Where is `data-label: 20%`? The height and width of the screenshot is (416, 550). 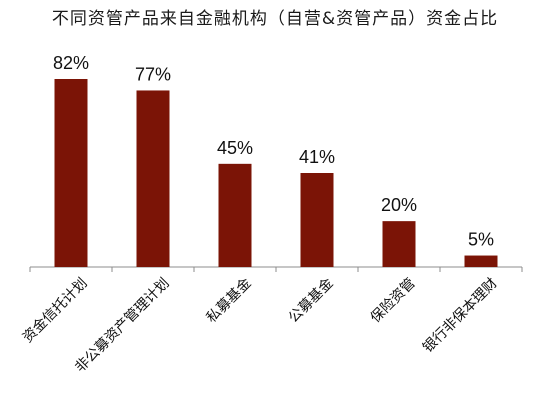
data-label: 20% is located at coordinates (399, 205).